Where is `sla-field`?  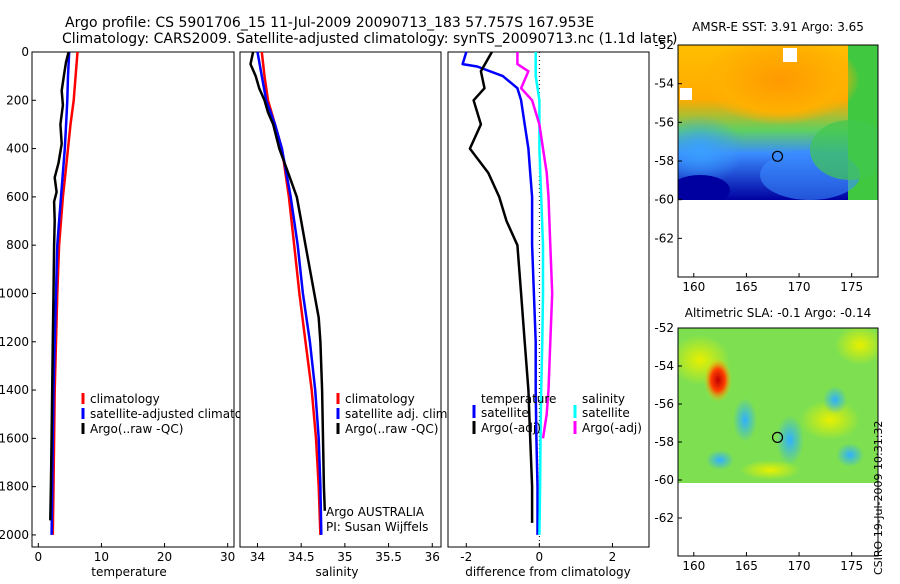 sla-field is located at coordinates (778, 405).